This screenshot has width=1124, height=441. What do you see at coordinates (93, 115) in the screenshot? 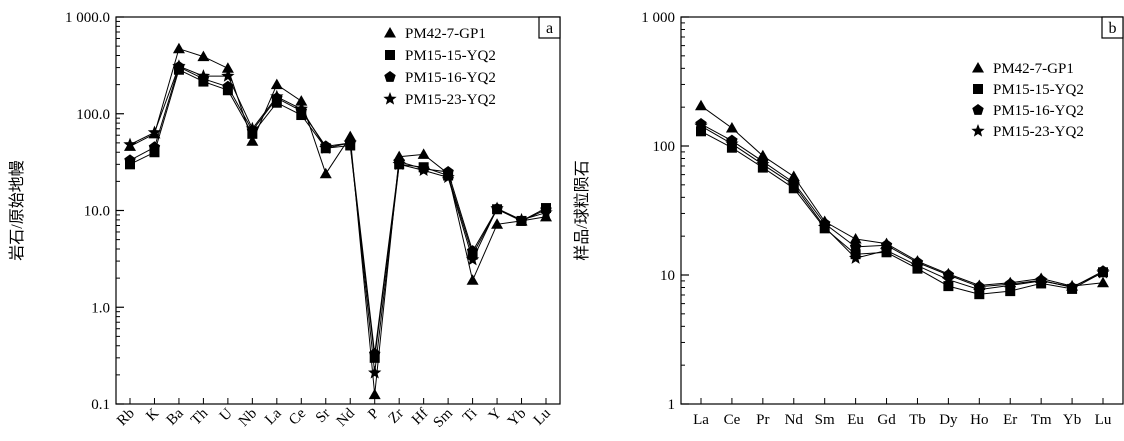
I see `y-tick-label: 100.0` at bounding box center [93, 115].